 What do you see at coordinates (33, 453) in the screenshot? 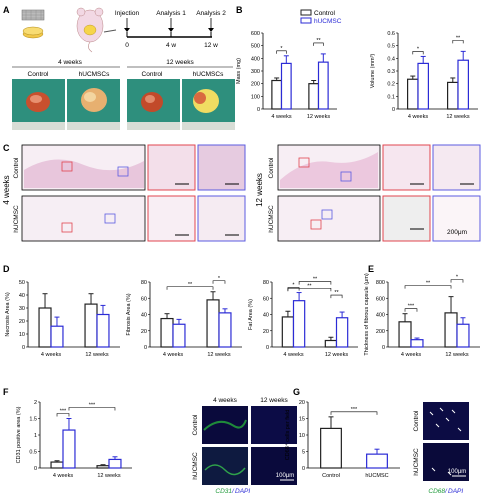
I see `cd31-ytick-label: 0.5` at bounding box center [33, 453].